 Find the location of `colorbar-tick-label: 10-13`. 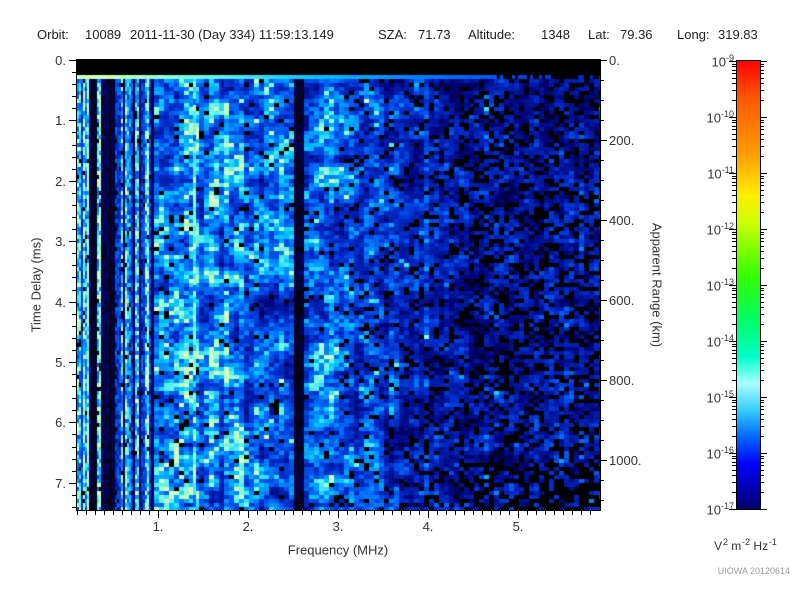

colorbar-tick-label: 10-13 is located at coordinates (720, 285).